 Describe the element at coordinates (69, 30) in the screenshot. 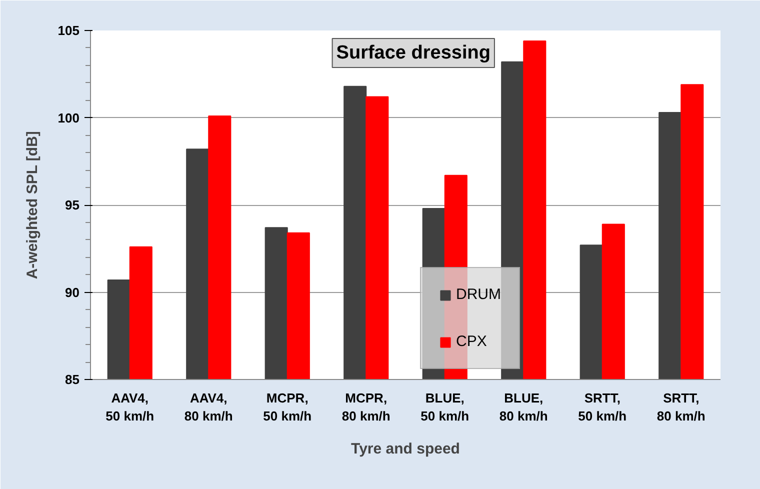

I see `y-tick-label: 105` at that location.